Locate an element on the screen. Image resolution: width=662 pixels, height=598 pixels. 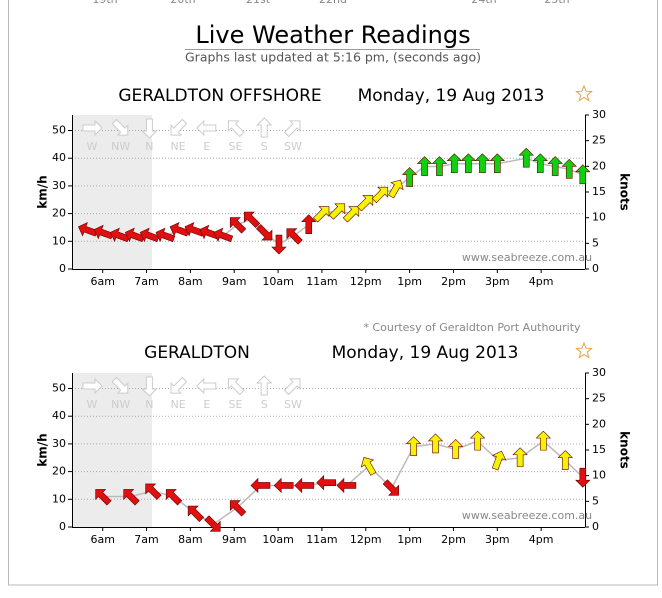
x-tick-label: 12pm is located at coordinates (366, 539).